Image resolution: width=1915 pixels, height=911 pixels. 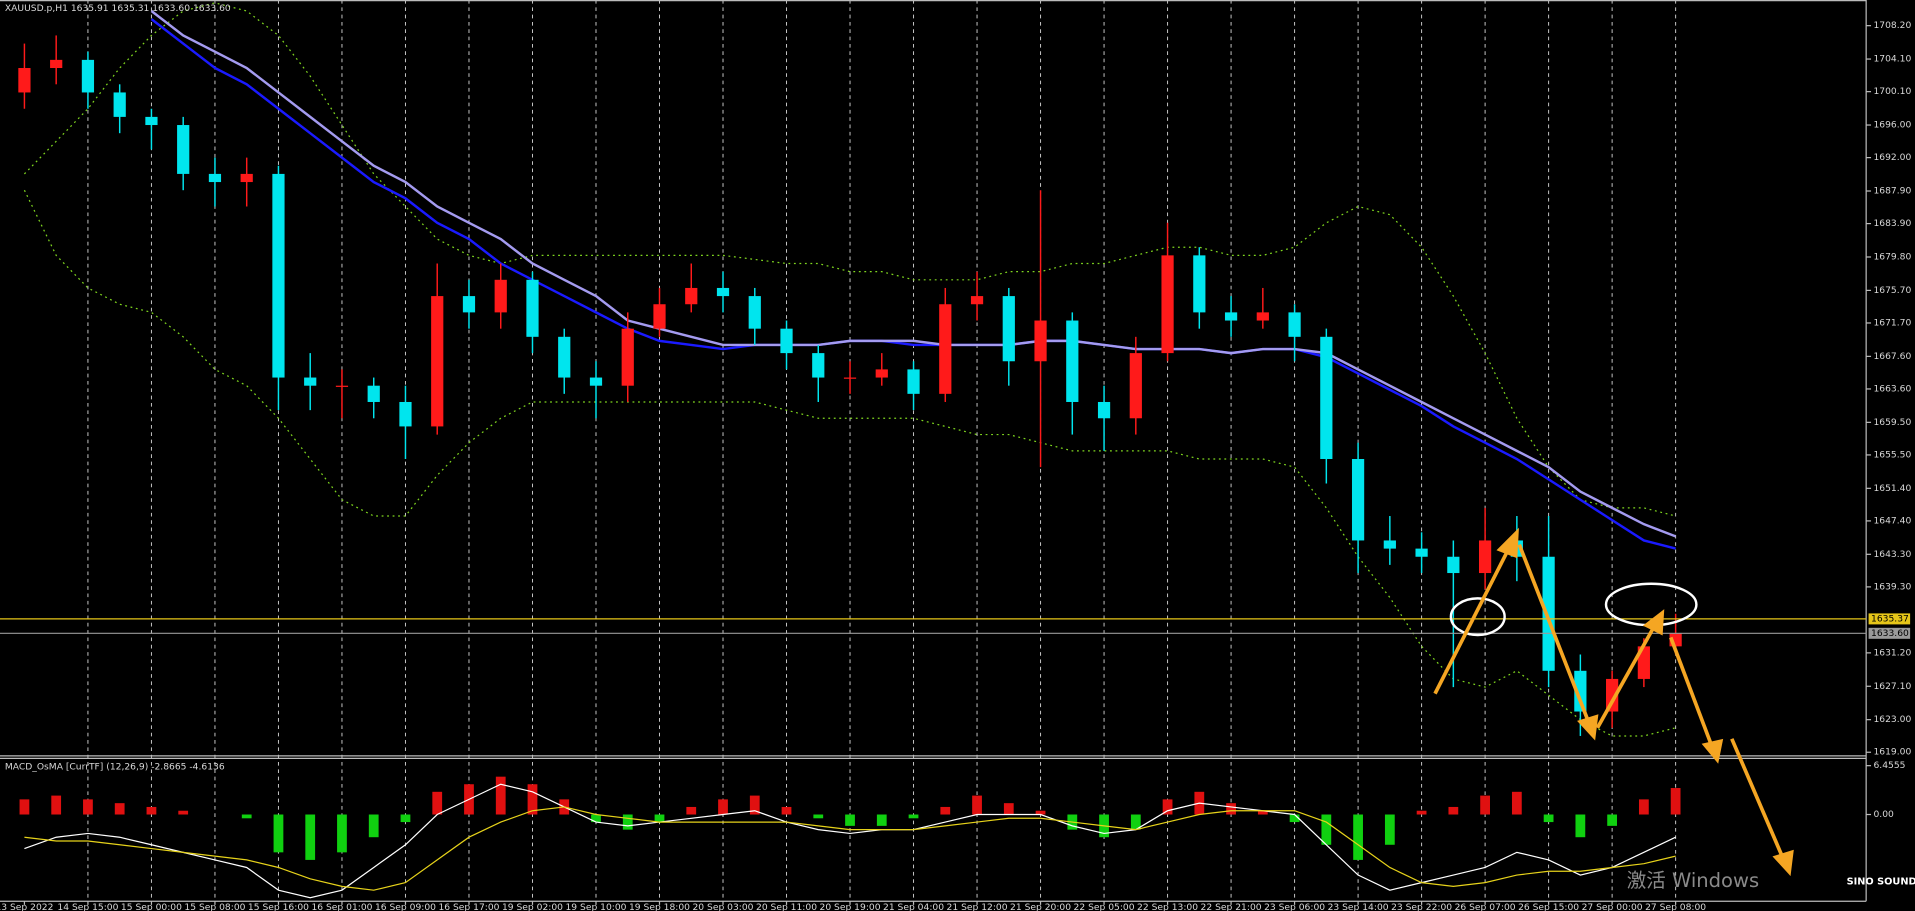 What do you see at coordinates (1881, 882) in the screenshot?
I see `logo: SINO SOUND` at bounding box center [1881, 882].